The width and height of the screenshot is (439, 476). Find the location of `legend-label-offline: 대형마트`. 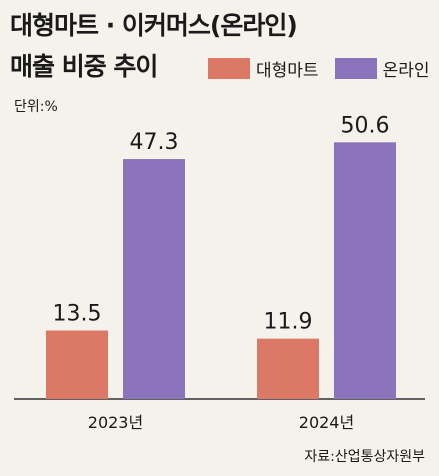

legend-label-offline: 대형마트 is located at coordinates (287, 71).